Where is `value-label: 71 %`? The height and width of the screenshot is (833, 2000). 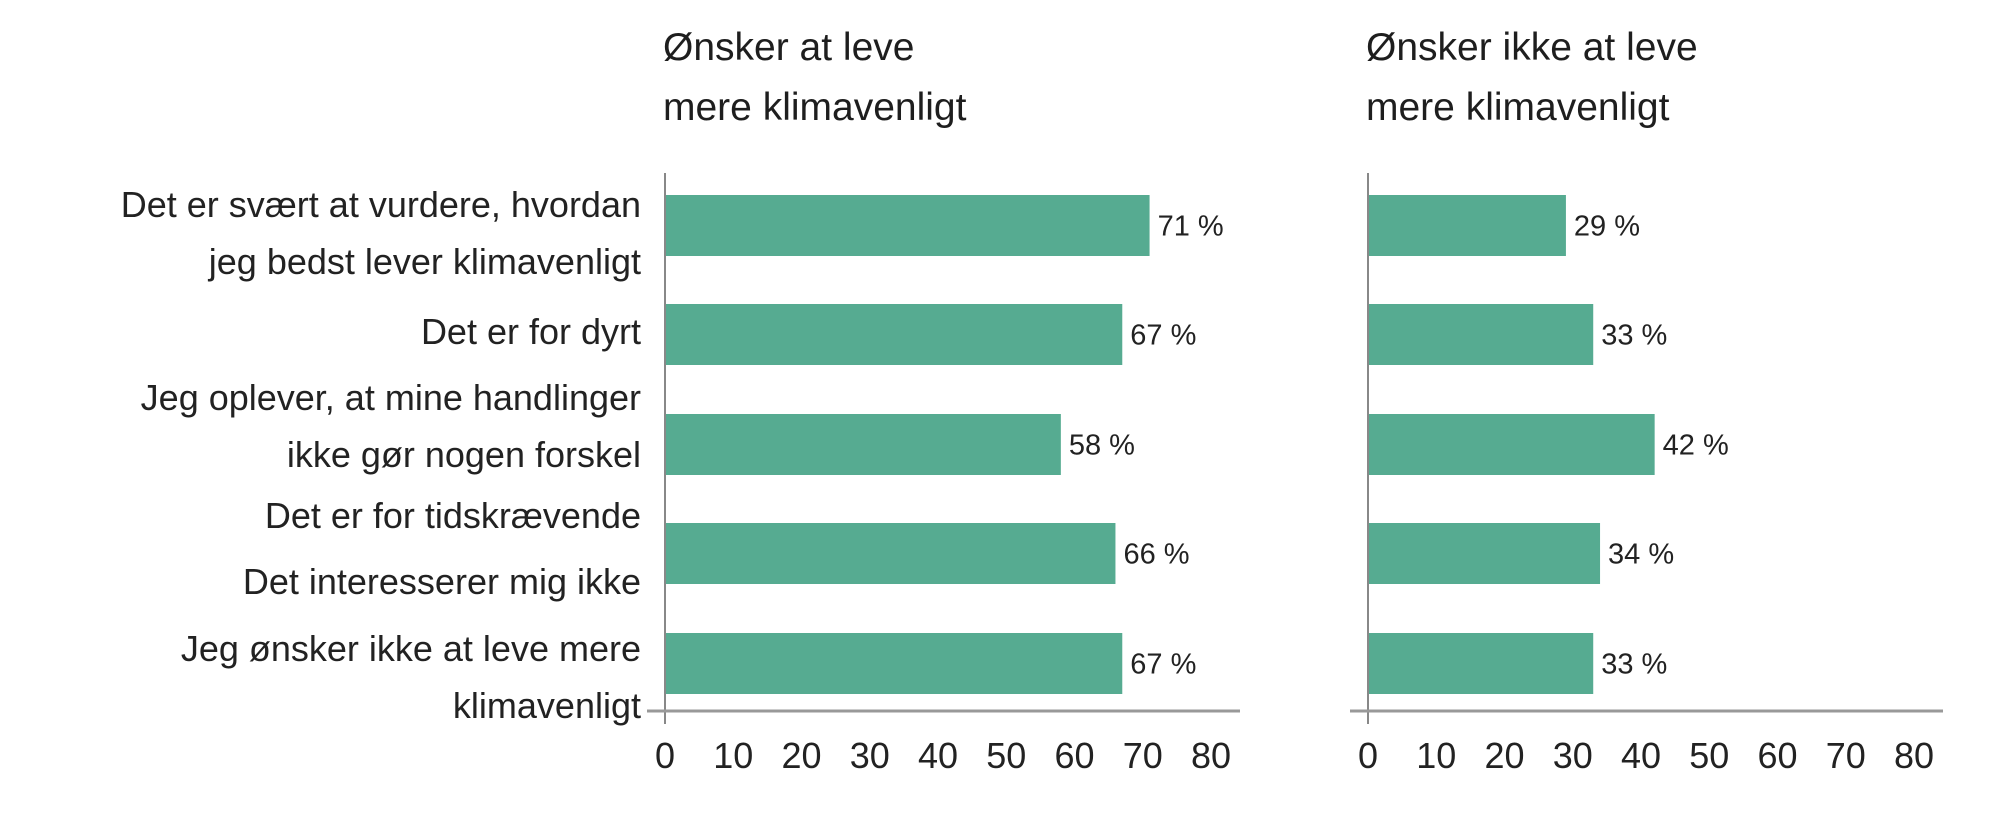
value-label: 71 % is located at coordinates (1191, 227).